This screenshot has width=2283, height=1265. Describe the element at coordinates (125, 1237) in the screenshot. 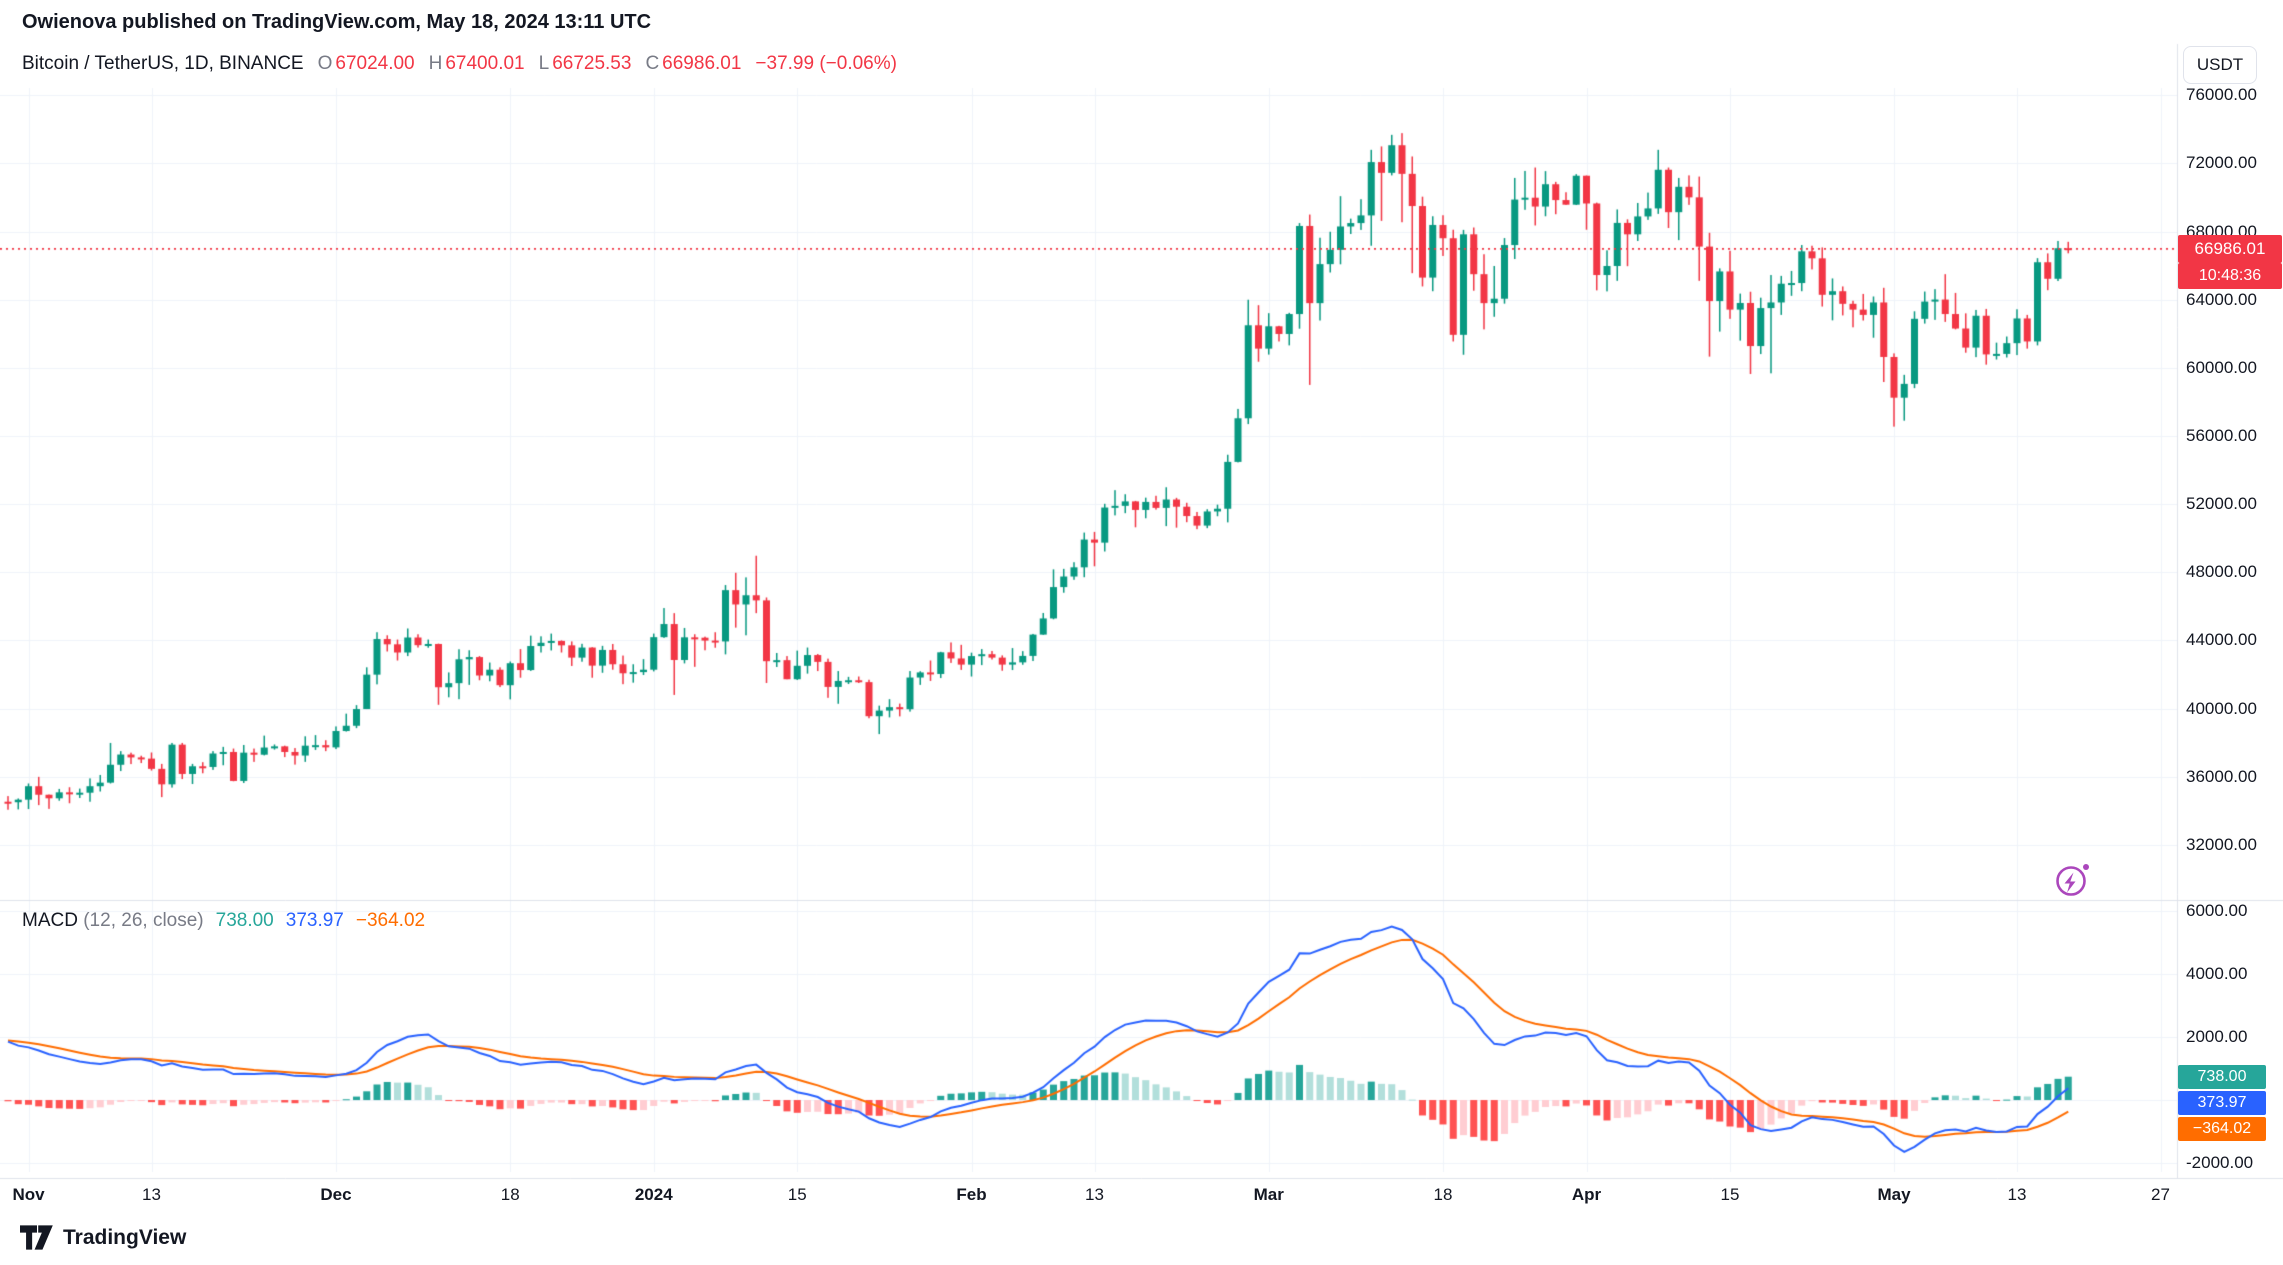

I see `tradingview-logo-text: TradingView` at that location.